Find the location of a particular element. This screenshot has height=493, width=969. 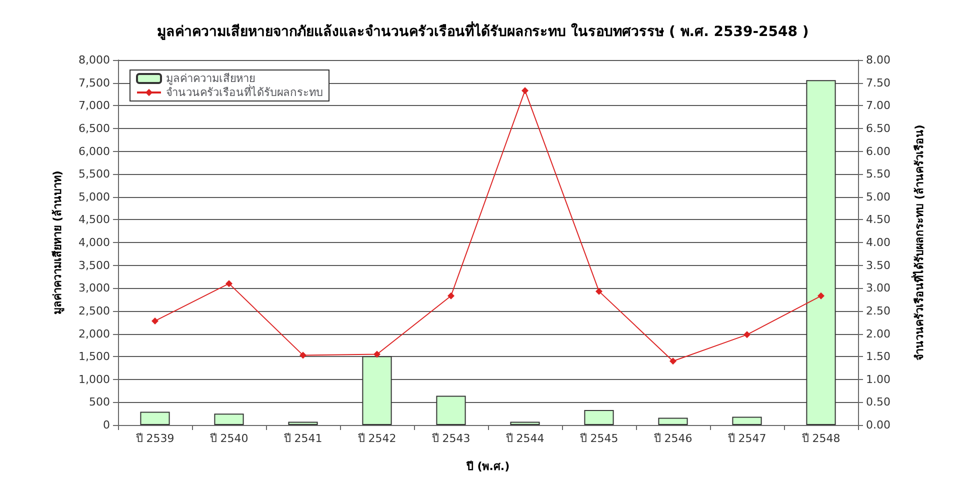

y-tick-label: 1,000 is located at coordinates (94, 379).